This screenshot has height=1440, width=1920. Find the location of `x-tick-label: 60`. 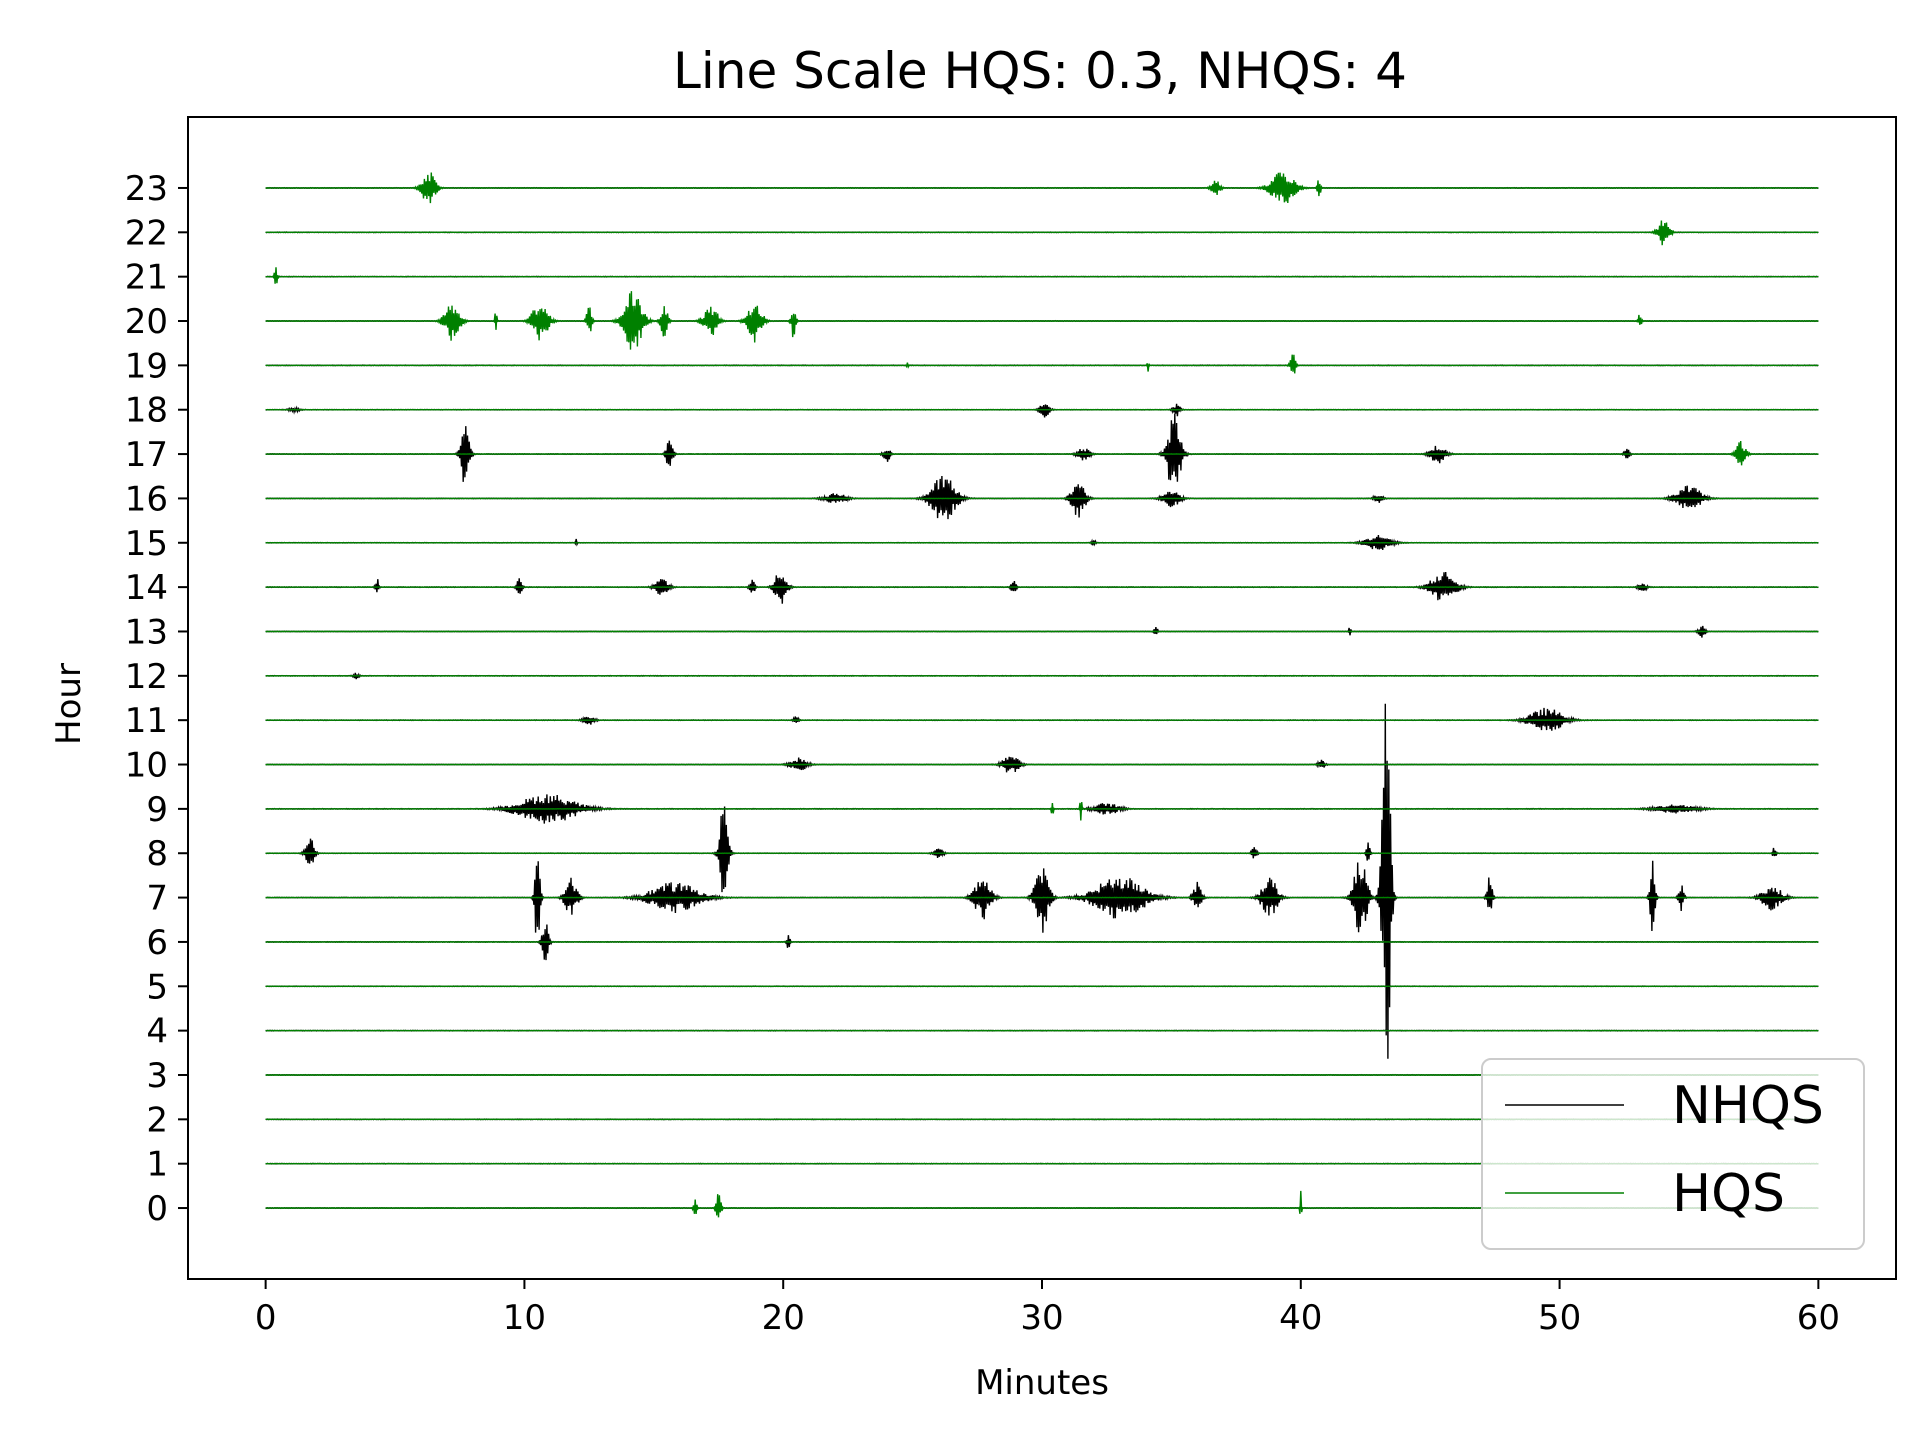

x-tick-label: 60 is located at coordinates (1818, 1318).